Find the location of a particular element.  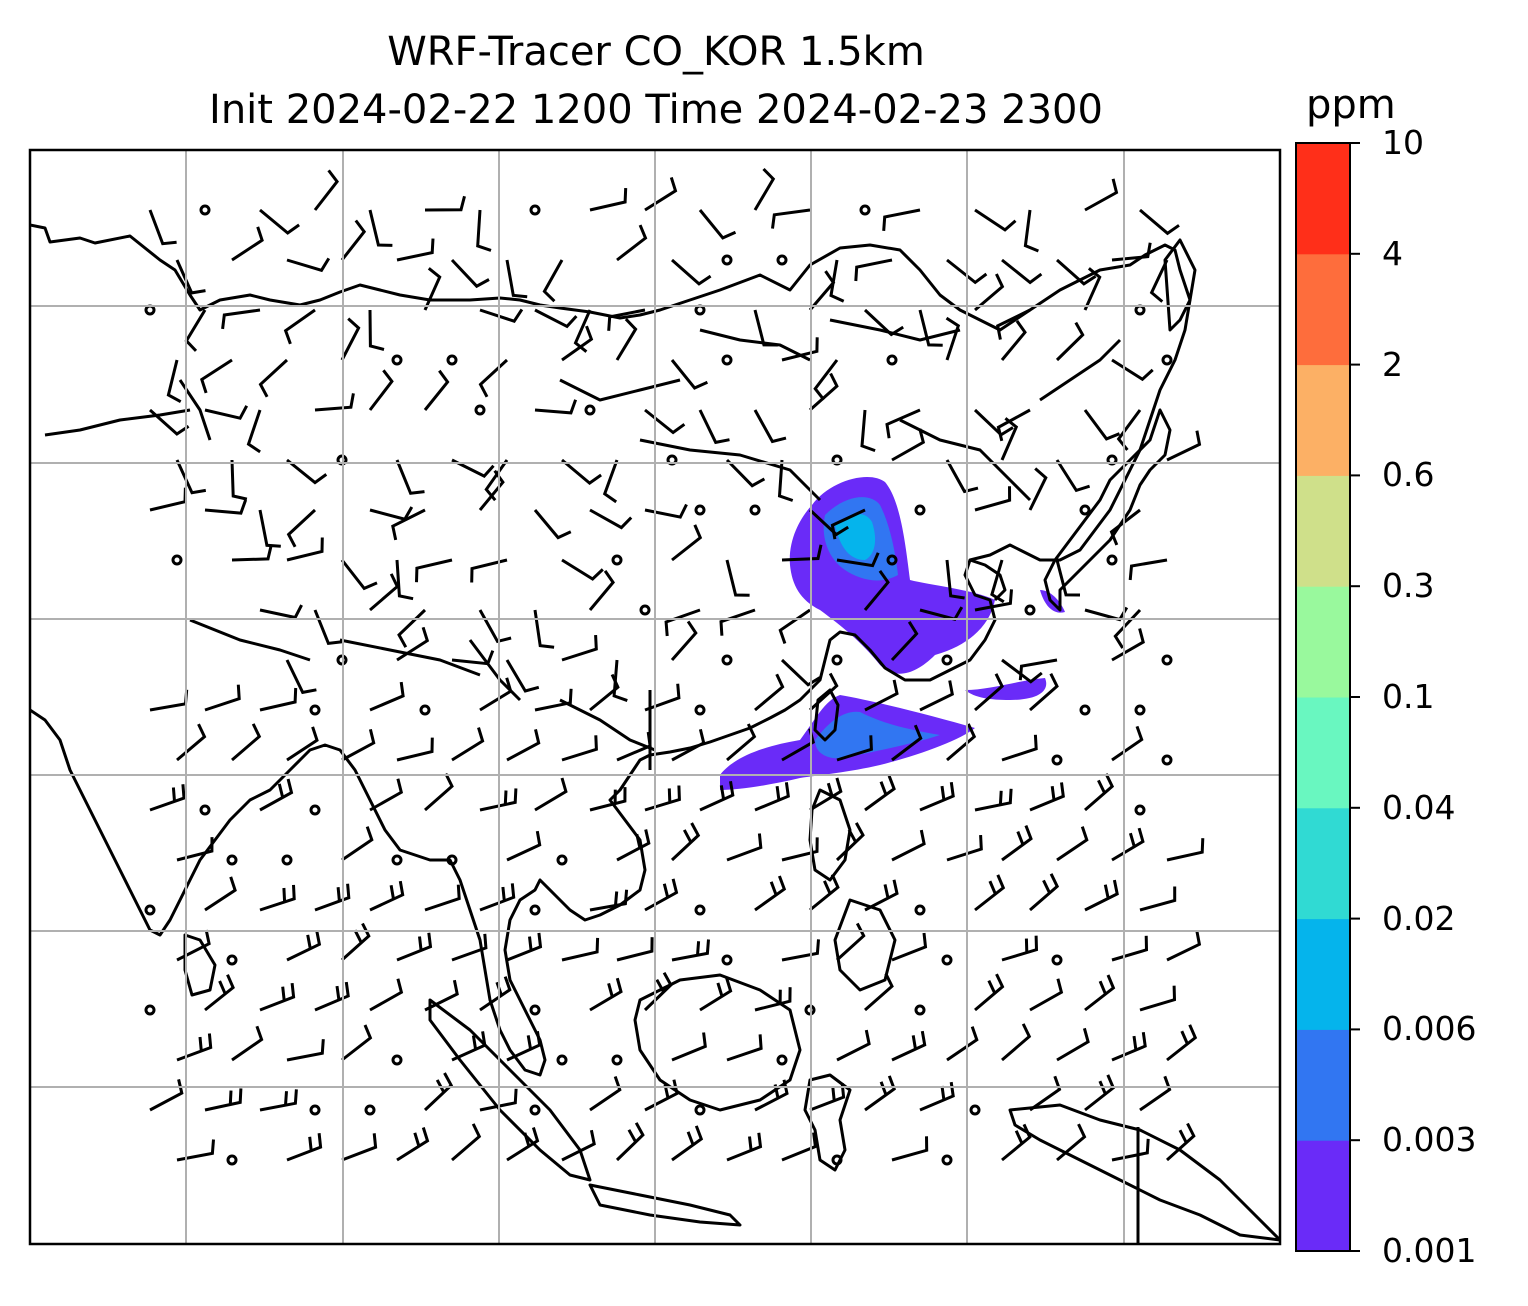

colorbar-tick-label: 0.3 is located at coordinates (1408, 586).